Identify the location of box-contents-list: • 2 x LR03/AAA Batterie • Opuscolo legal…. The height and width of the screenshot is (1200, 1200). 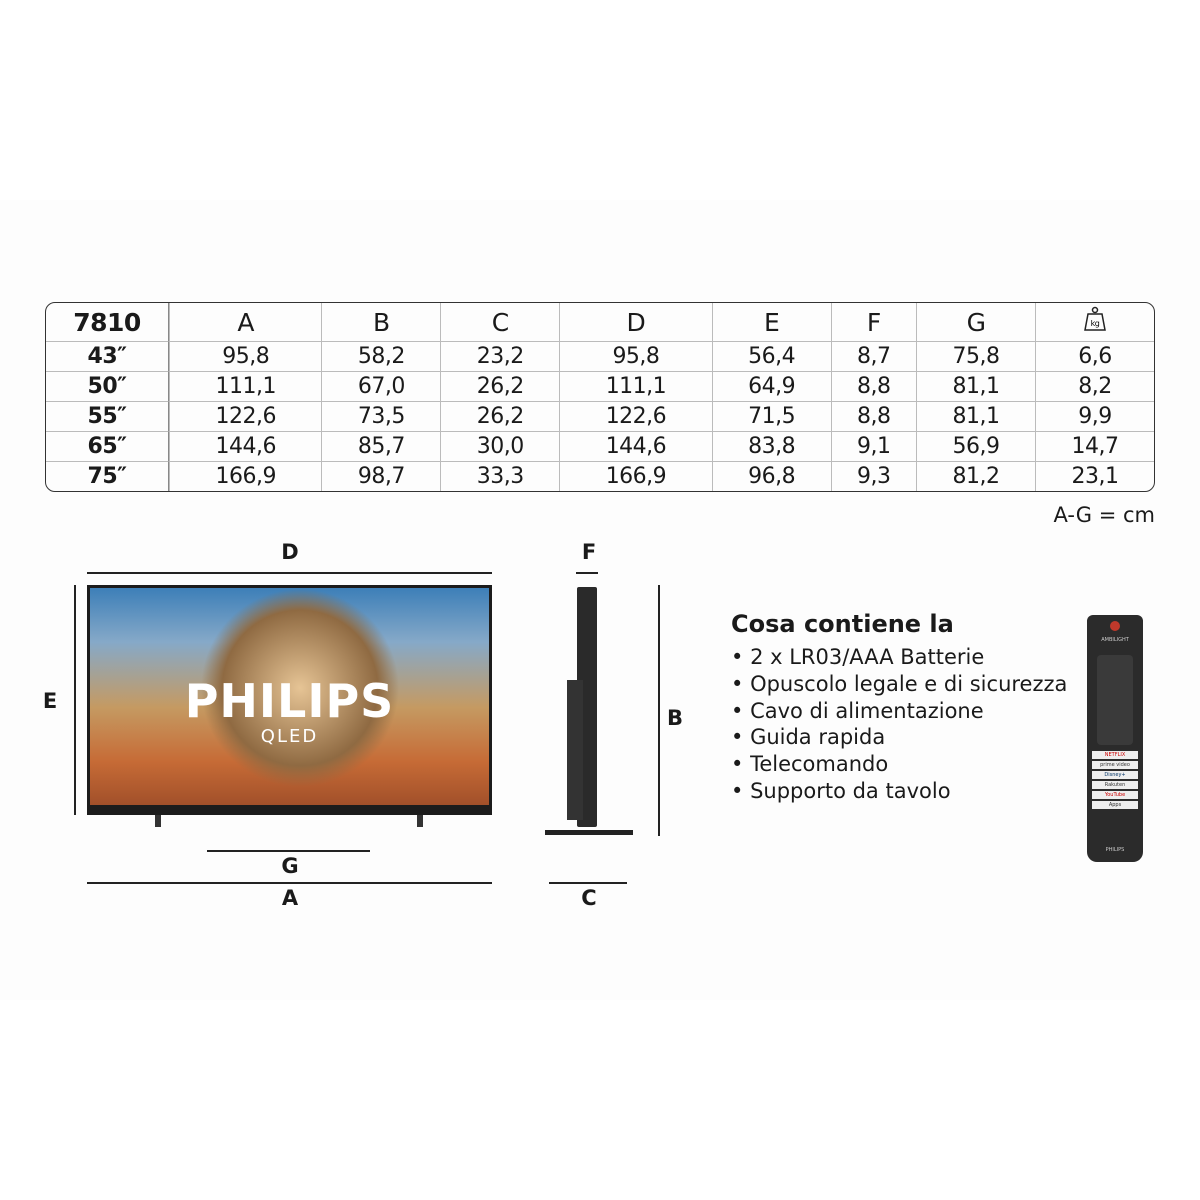
(899, 724).